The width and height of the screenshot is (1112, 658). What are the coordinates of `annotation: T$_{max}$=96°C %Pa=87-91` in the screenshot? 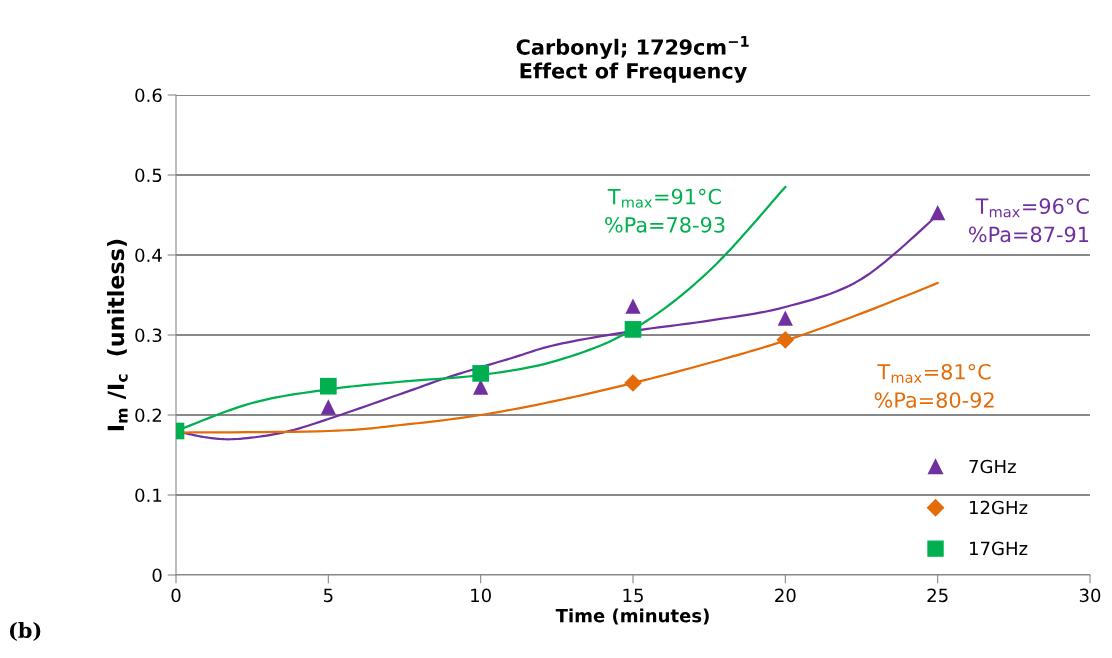 It's located at (1028, 220).